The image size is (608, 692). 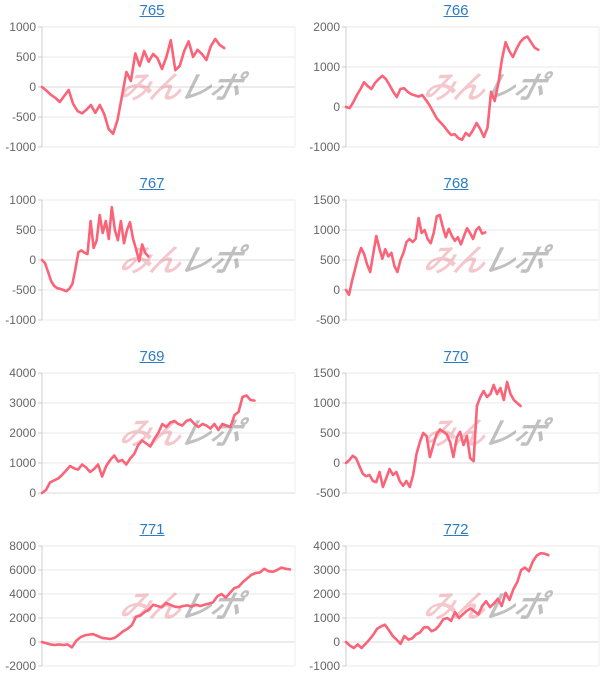 I want to click on chart-title: 771, so click(x=152, y=530).